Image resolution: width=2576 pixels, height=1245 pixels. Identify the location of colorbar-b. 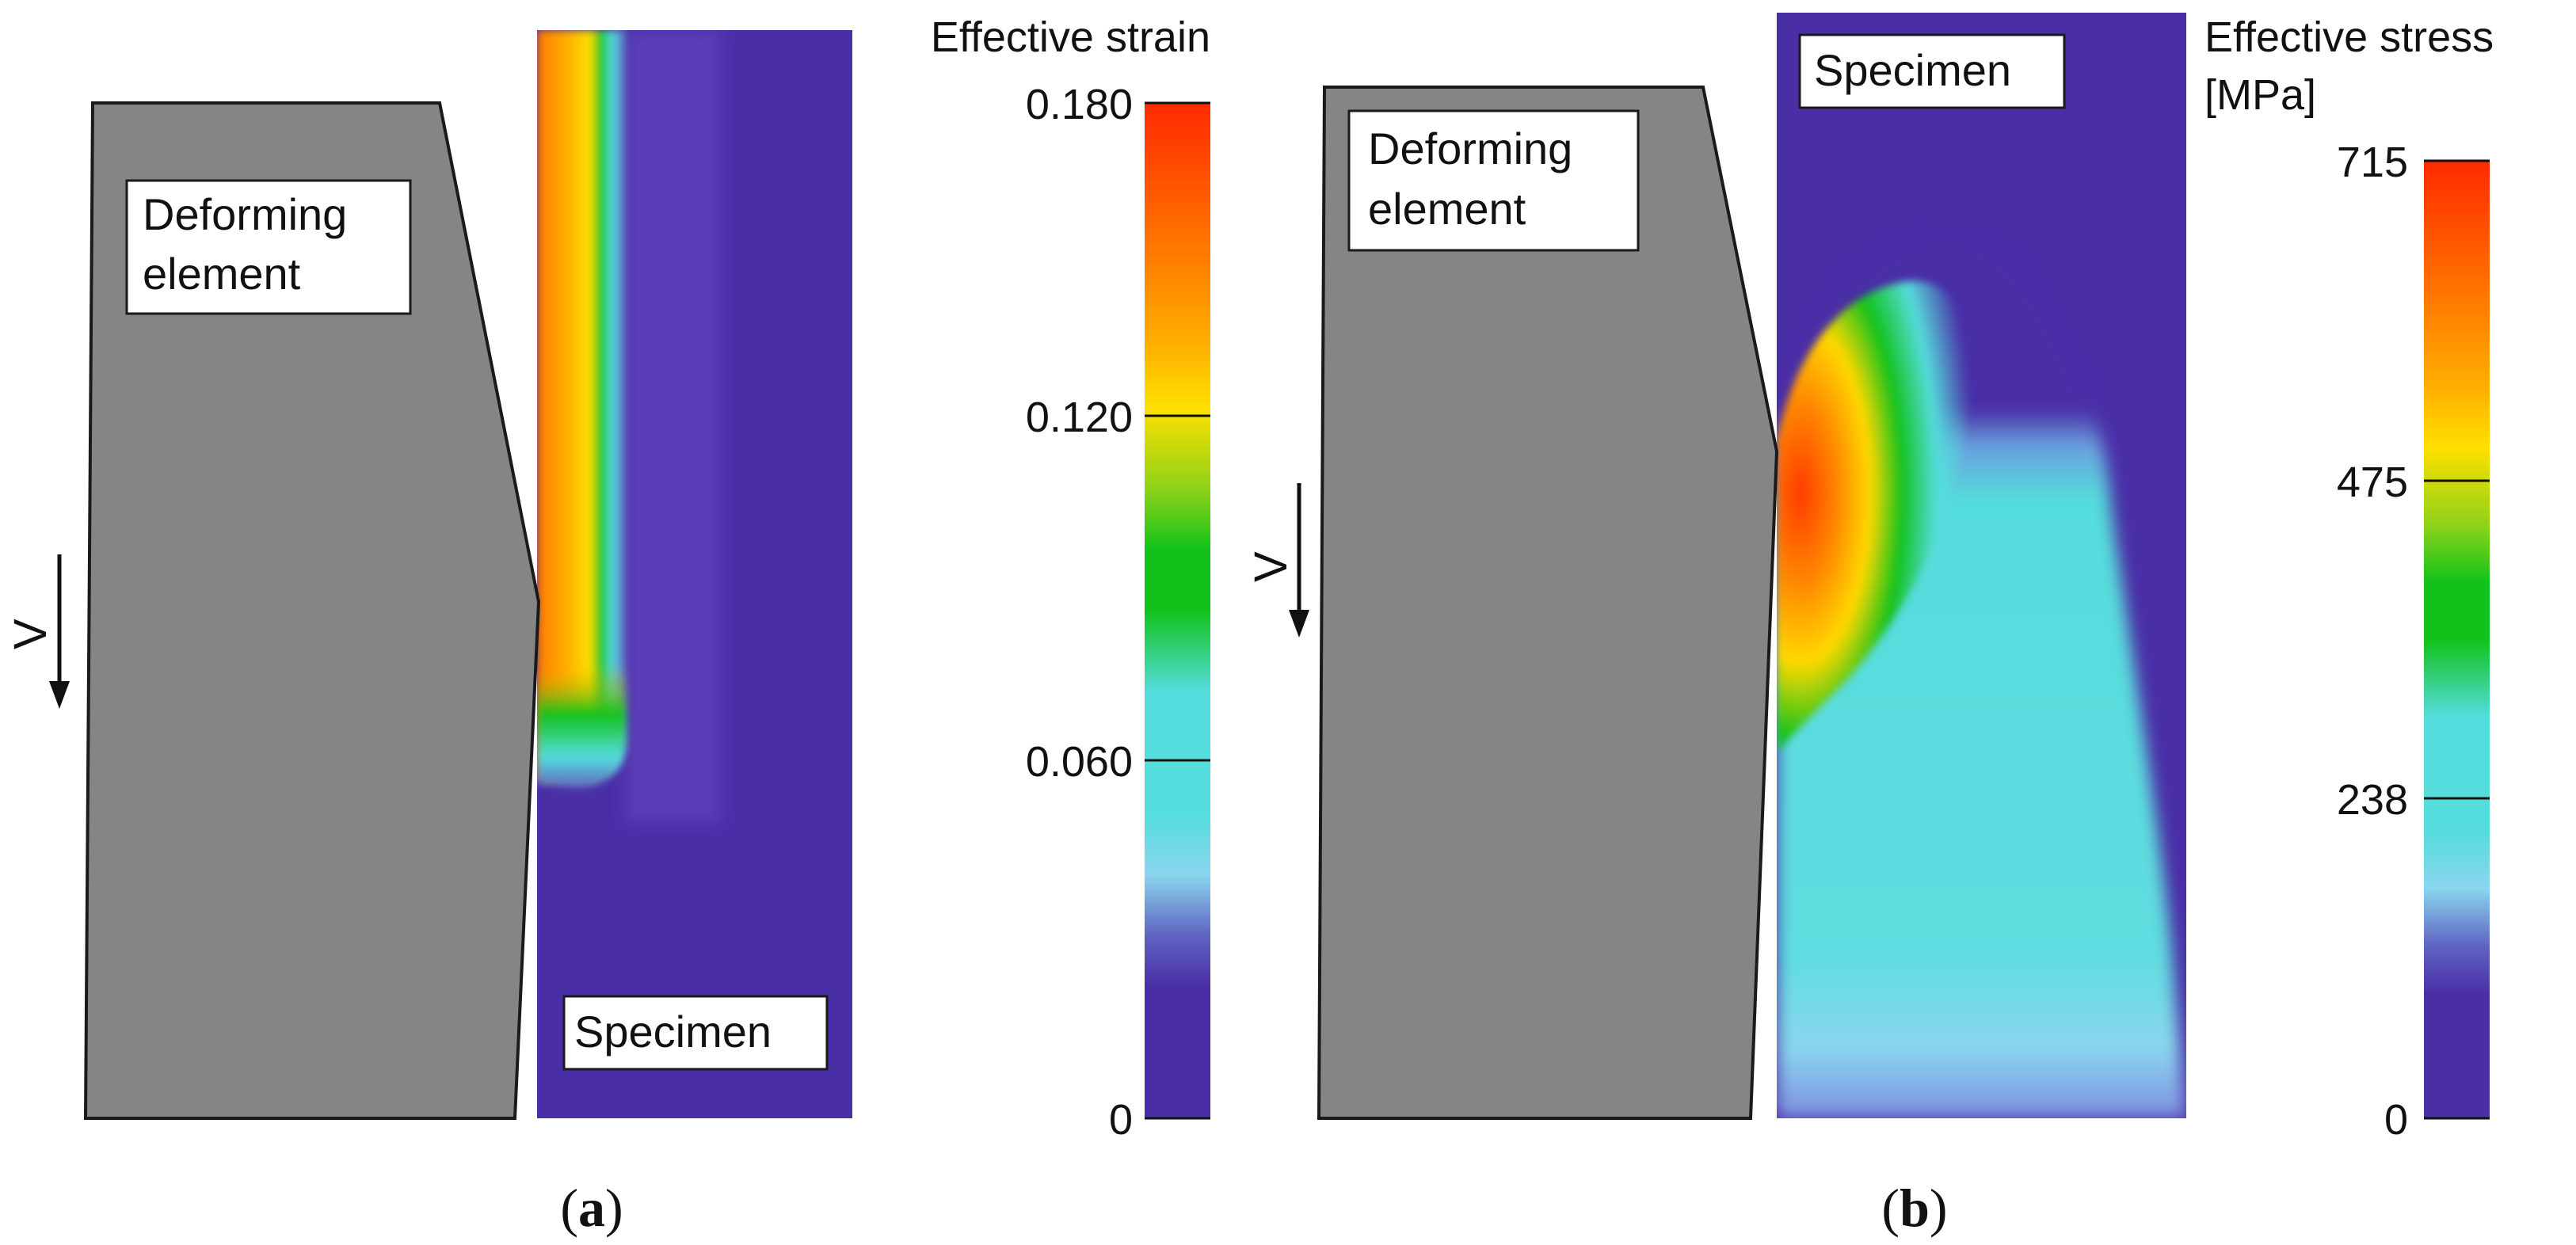
(2457, 639).